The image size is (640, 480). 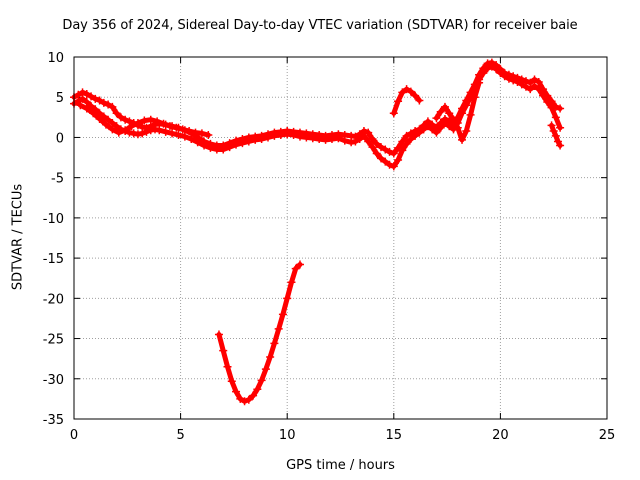 I want to click on x-tick-label: 15, so click(x=394, y=435).